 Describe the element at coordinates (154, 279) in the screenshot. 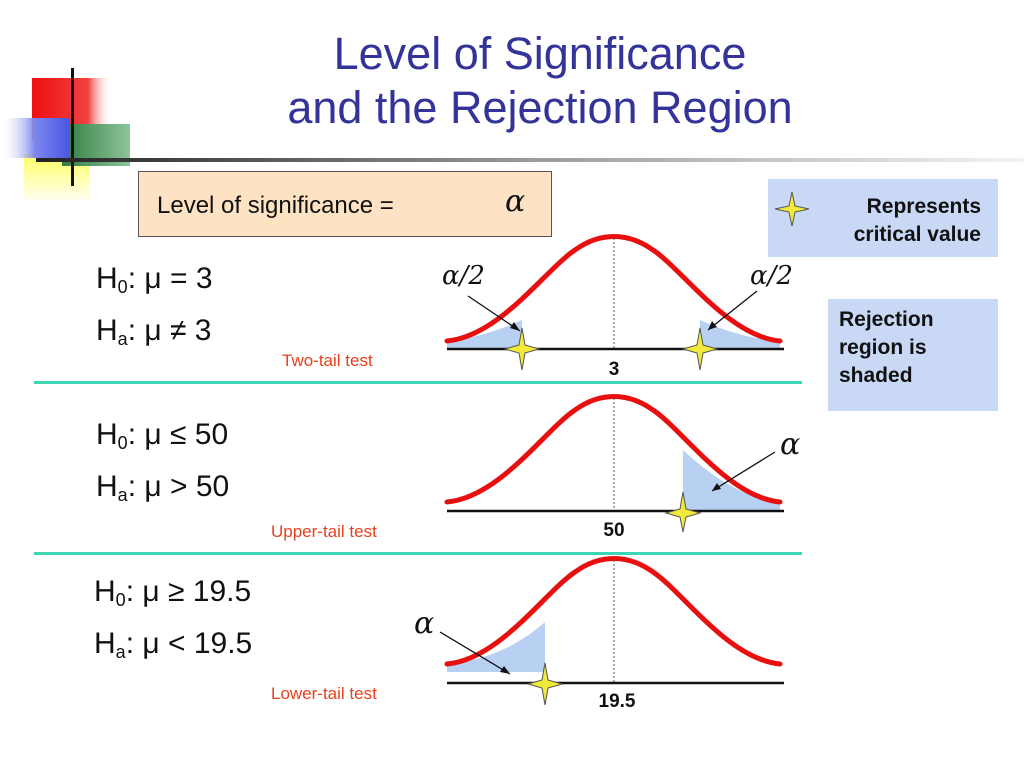

I see `null-hypothesis: H0: μ = 3` at that location.